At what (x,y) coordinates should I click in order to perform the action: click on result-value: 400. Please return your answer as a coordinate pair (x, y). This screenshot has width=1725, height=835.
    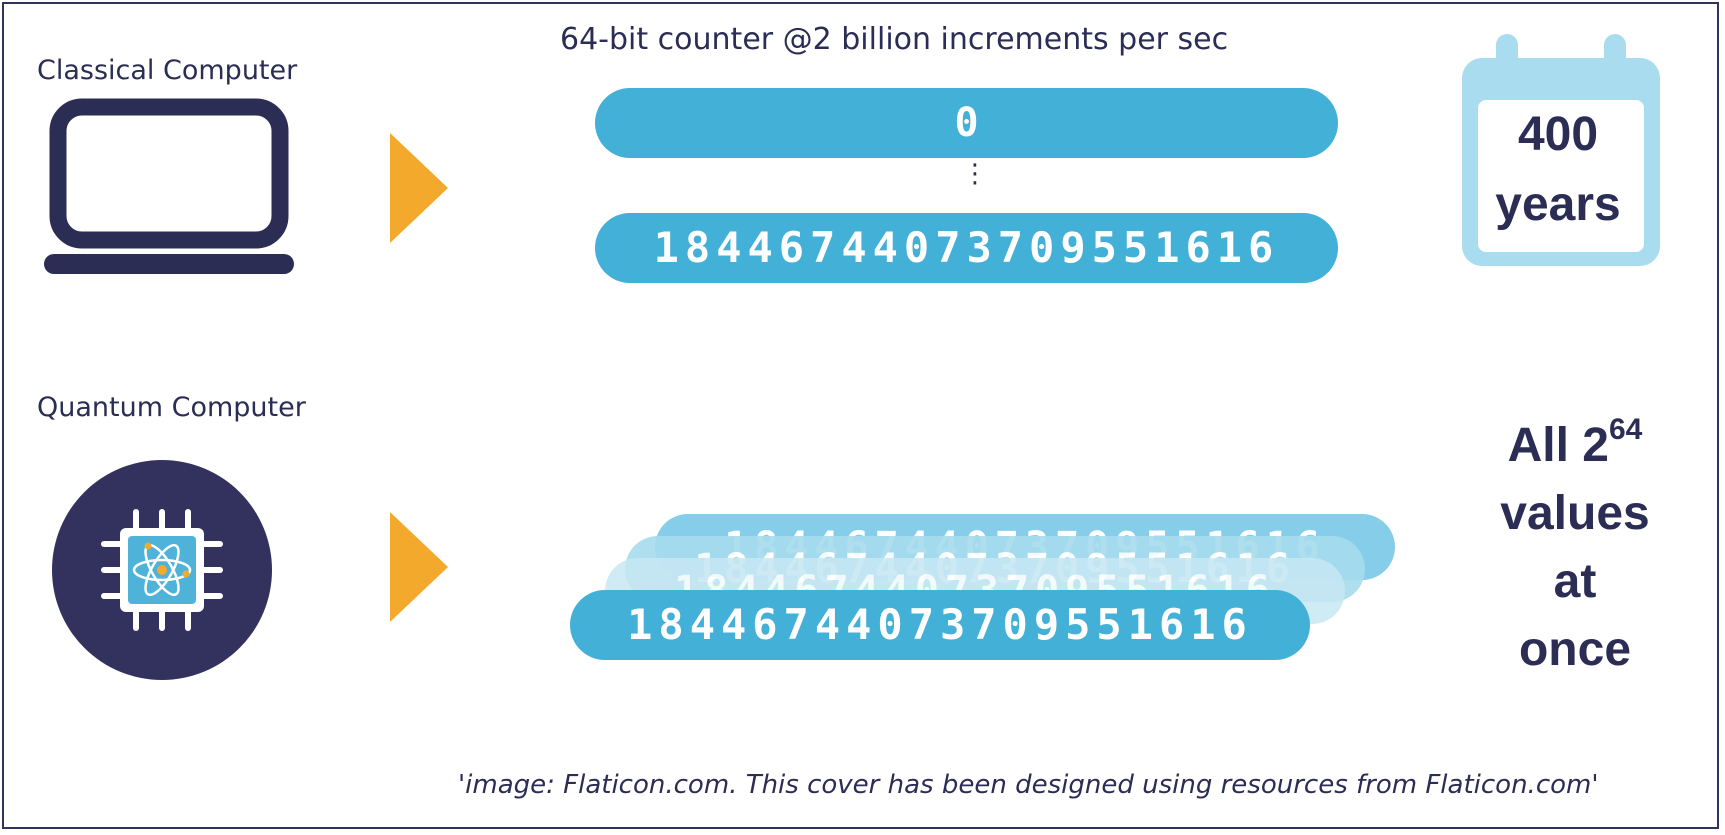
    Looking at the image, I should click on (1558, 134).